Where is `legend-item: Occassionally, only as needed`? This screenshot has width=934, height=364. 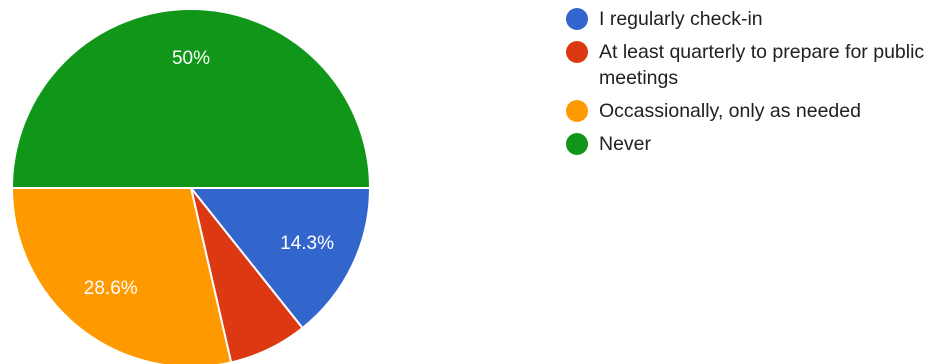 legend-item: Occassionally, only as needed is located at coordinates (749, 111).